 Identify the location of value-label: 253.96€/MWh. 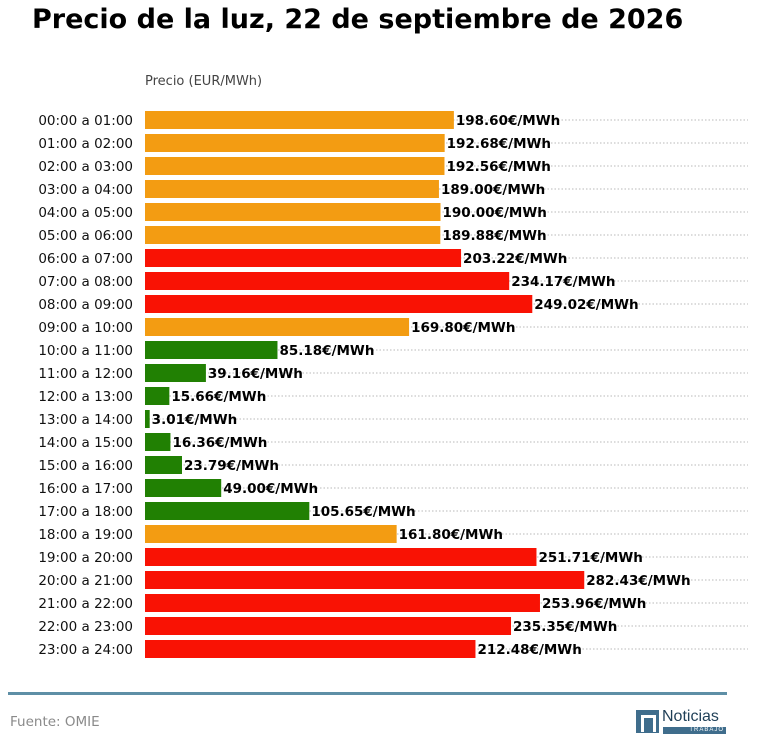
(594, 604).